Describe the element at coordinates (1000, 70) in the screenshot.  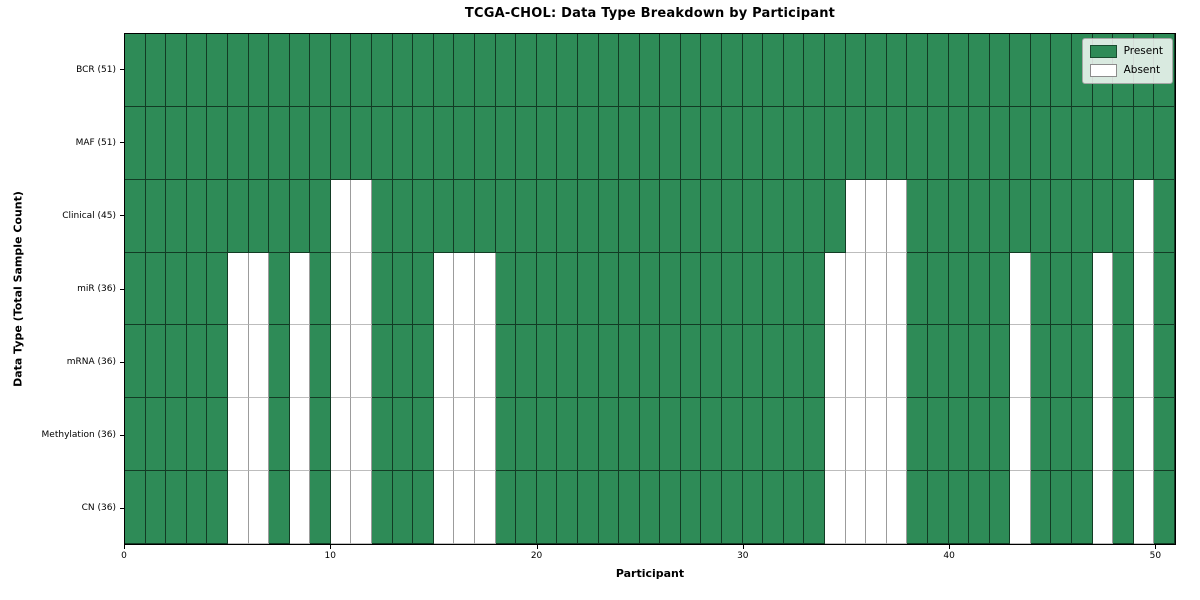
I see `cell-BCR-participant-42-present` at that location.